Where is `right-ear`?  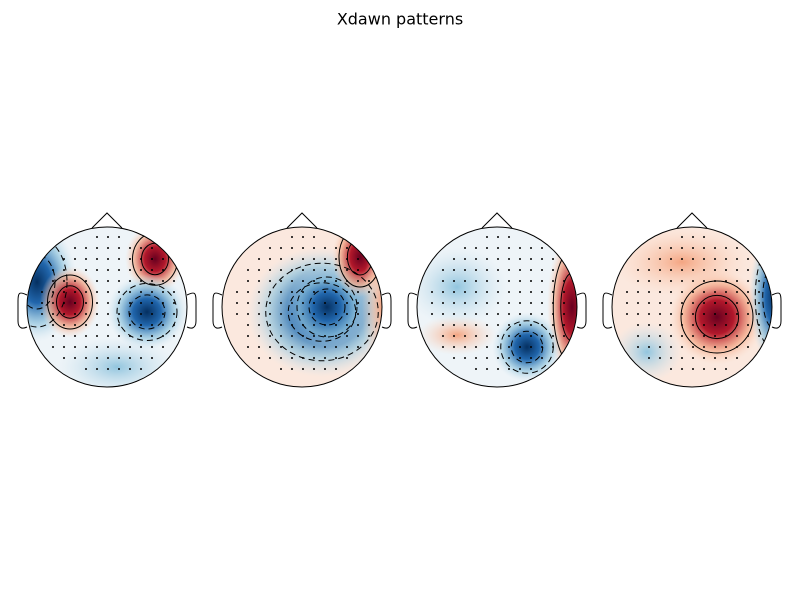 right-ear is located at coordinates (581, 310).